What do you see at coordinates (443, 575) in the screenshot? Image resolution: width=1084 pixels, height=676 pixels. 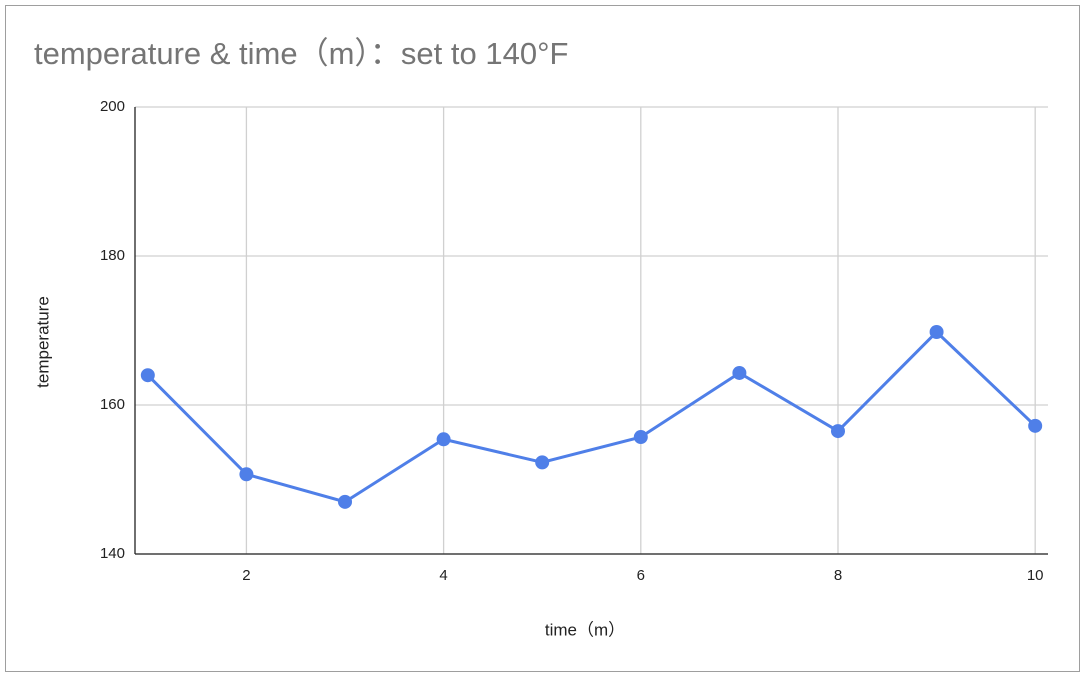 I see `x-tick-label: 4` at bounding box center [443, 575].